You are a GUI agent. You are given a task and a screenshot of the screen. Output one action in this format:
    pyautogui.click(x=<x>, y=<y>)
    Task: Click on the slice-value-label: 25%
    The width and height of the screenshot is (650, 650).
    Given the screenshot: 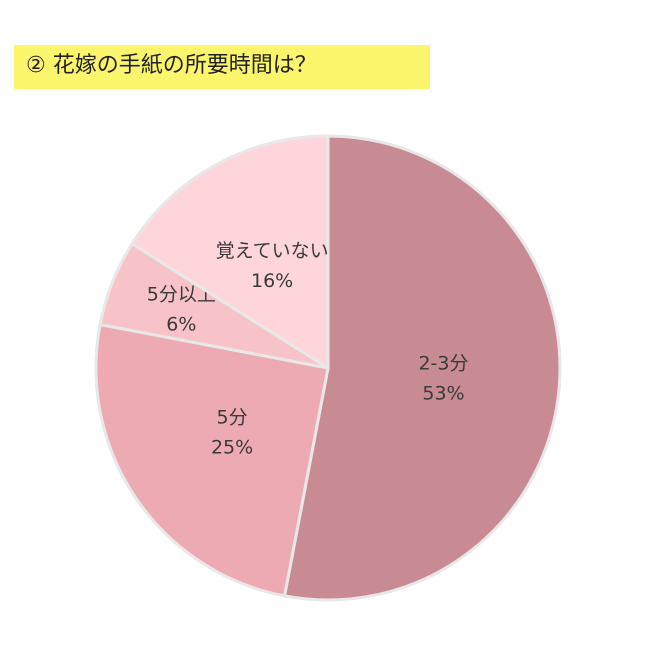 What is the action you would take?
    pyautogui.click(x=232, y=448)
    